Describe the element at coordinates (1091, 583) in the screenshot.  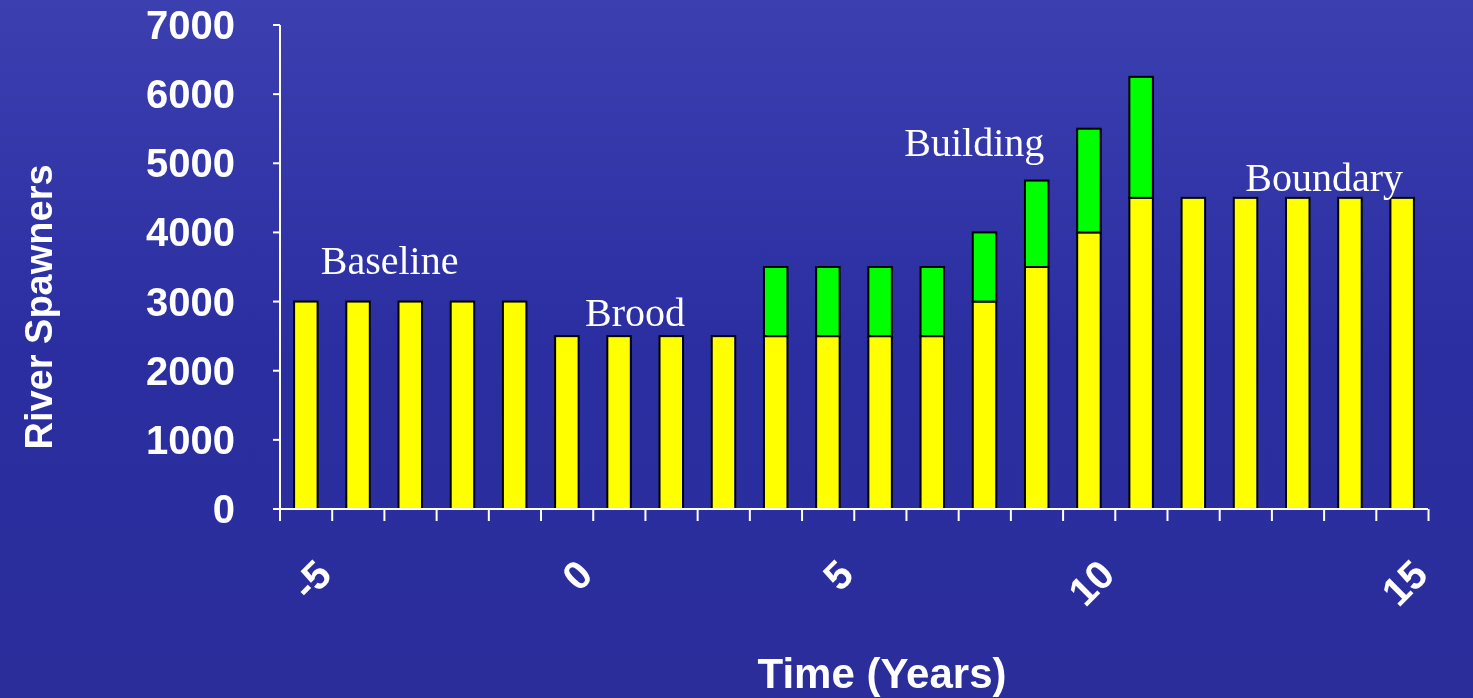
I see `x-tick-label: 10` at that location.